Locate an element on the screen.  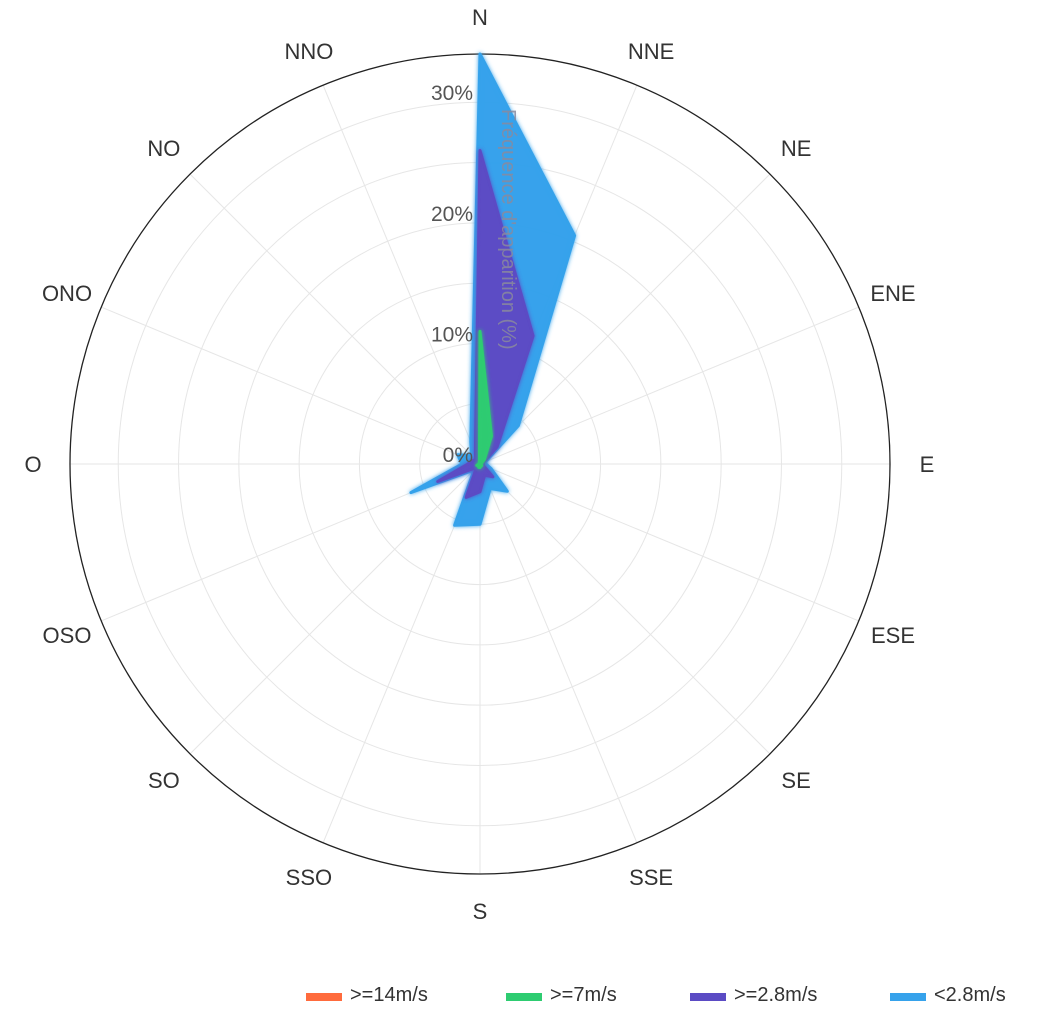
legend-item-2-8m-s: <2.8m/s is located at coordinates (948, 995).